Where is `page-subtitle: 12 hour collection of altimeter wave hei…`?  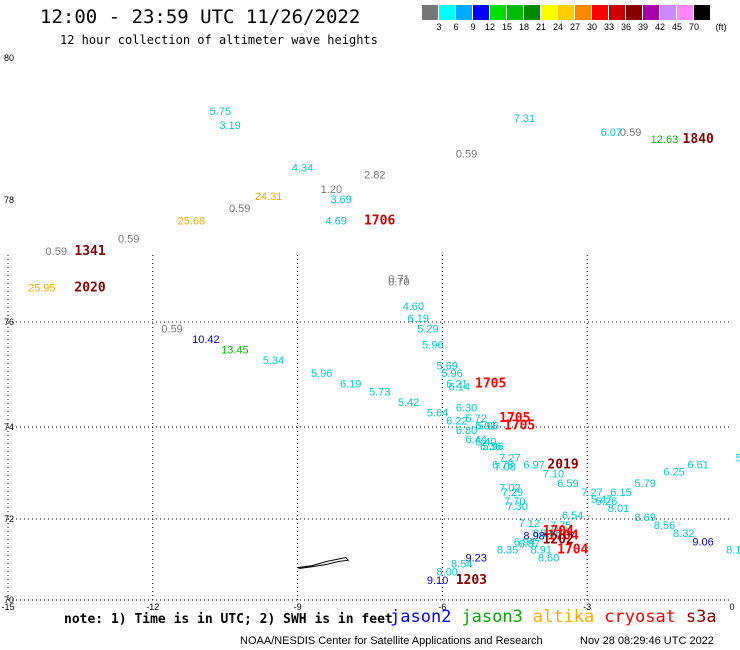
page-subtitle: 12 hour collection of altimeter wave hei… is located at coordinates (219, 40).